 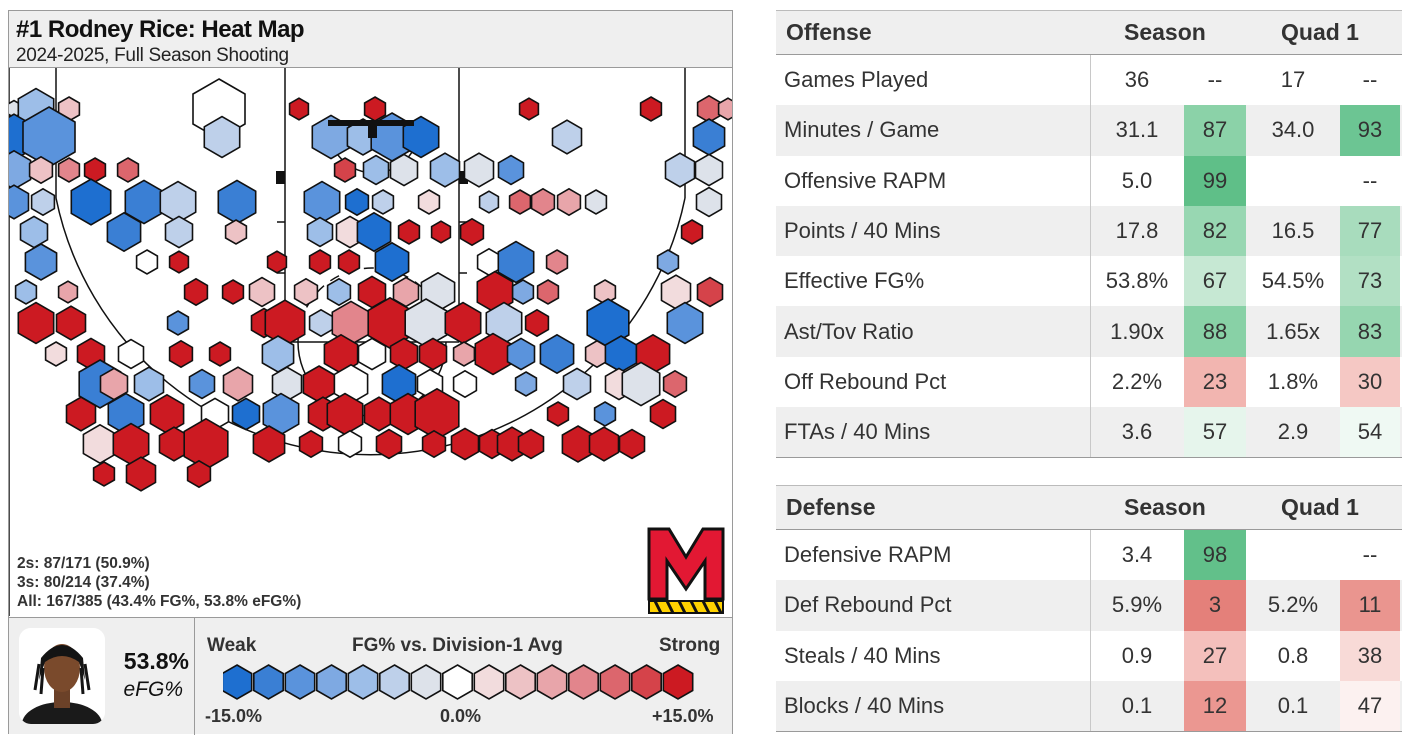 What do you see at coordinates (371, 123) in the screenshot?
I see `backboard` at bounding box center [371, 123].